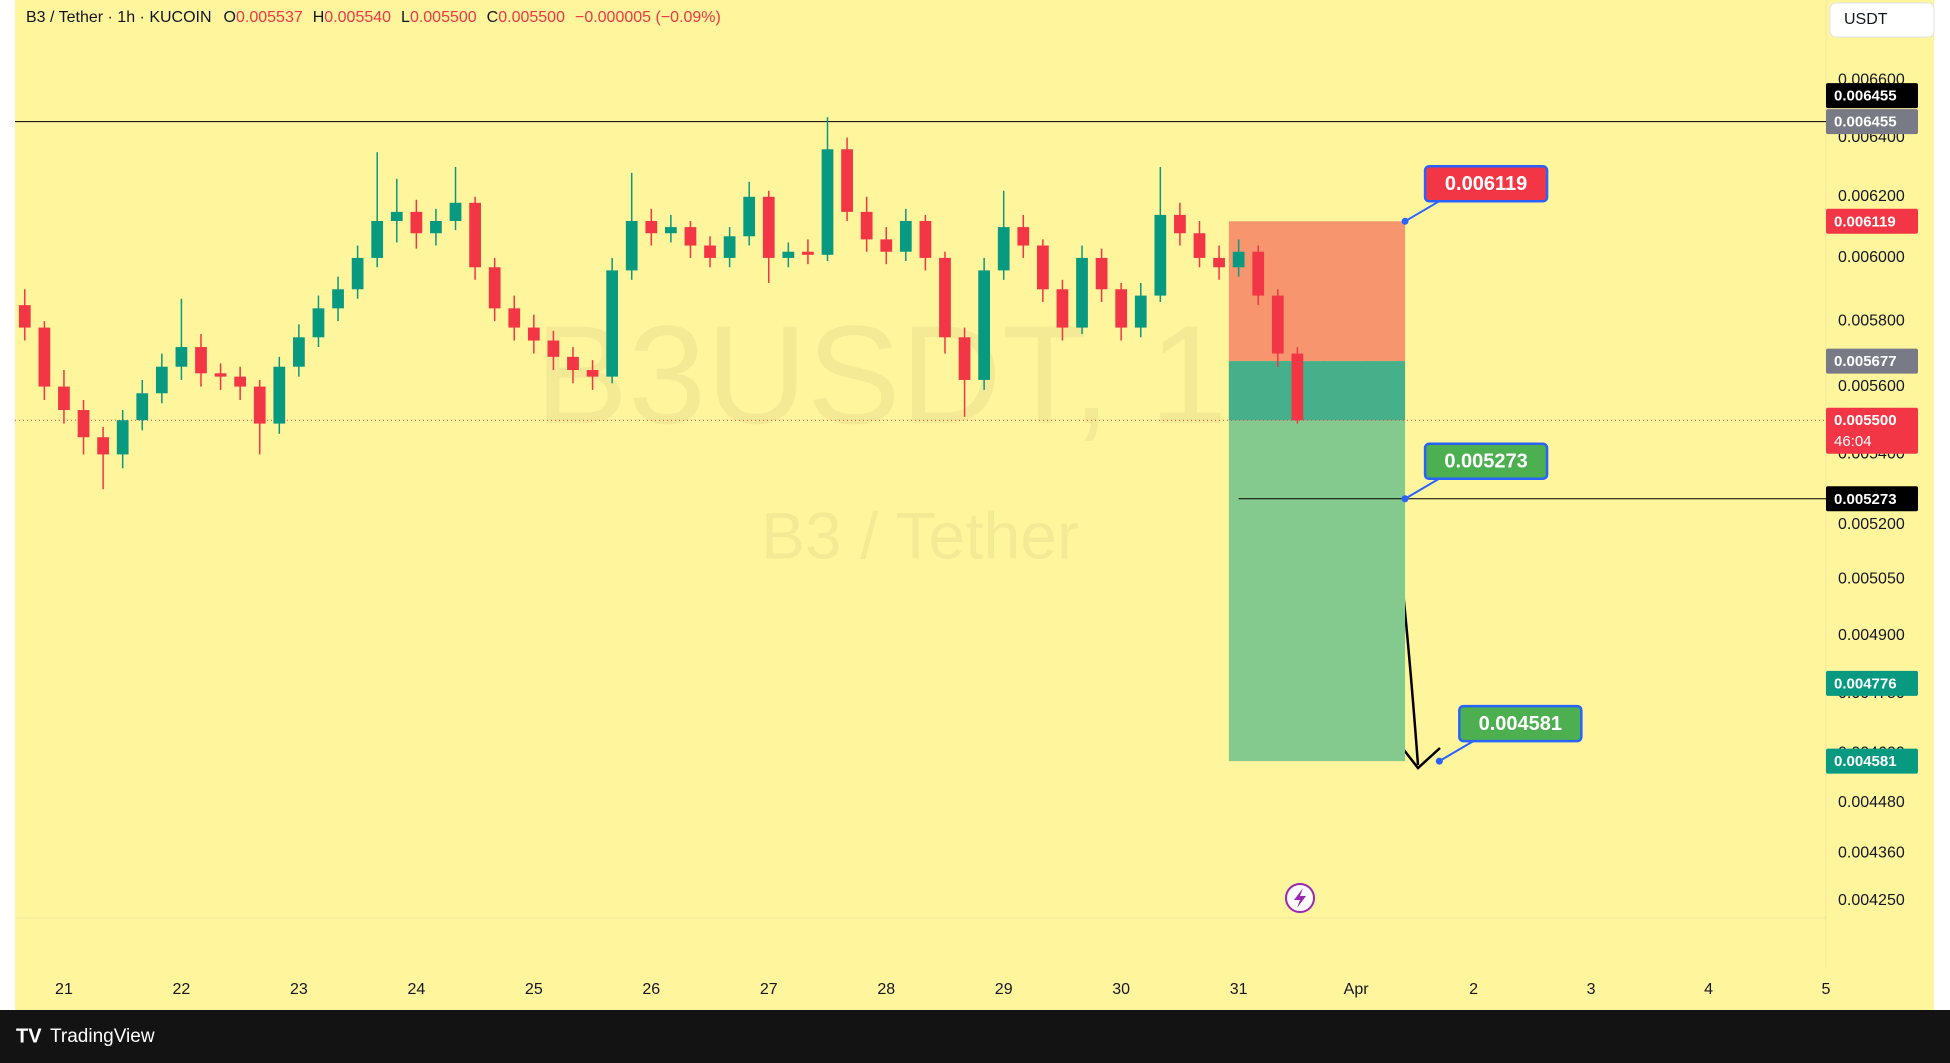 The image size is (1950, 1063). What do you see at coordinates (975, 1036) in the screenshot?
I see `footer` at bounding box center [975, 1036].